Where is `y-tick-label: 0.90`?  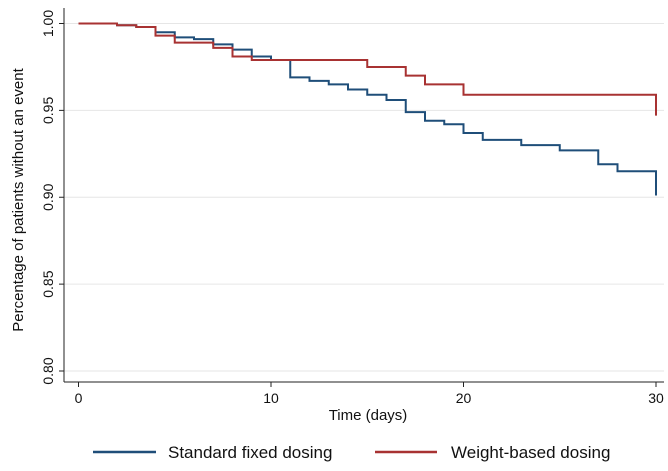 y-tick-label: 0.90 is located at coordinates (48, 196).